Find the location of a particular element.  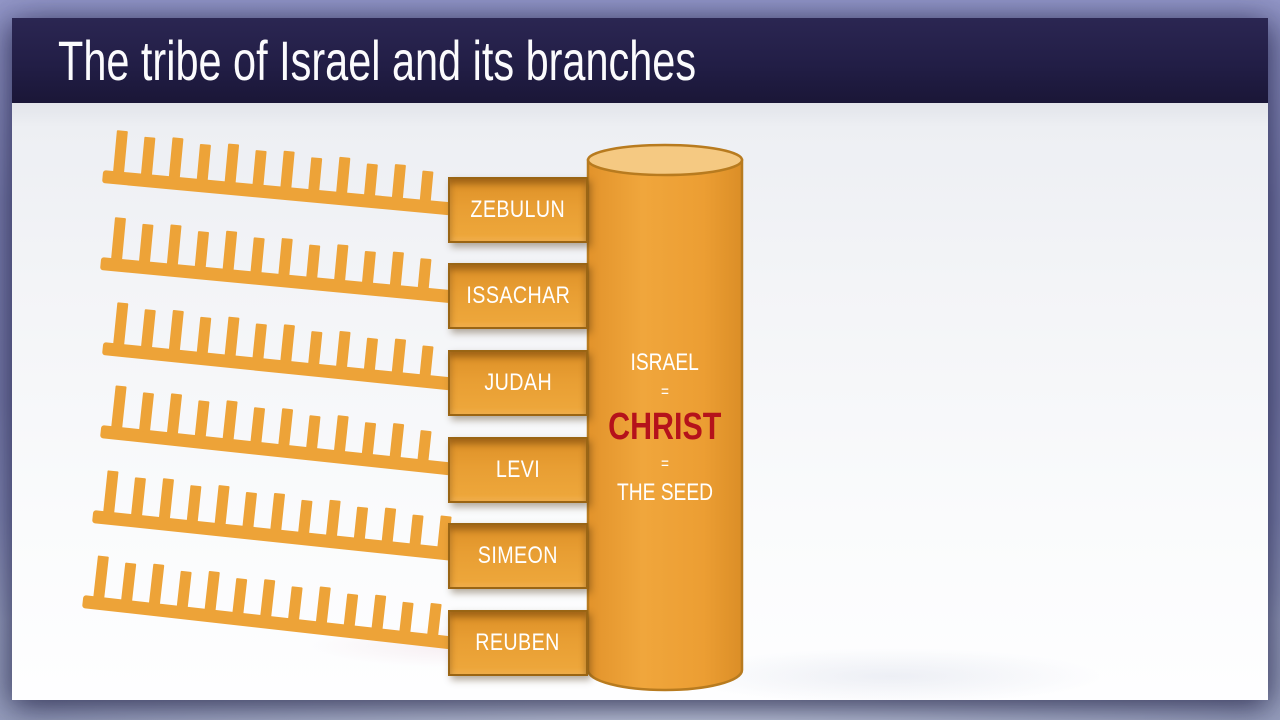

slide-title-bar: The tribe of Israel and its branches is located at coordinates (640, 60).